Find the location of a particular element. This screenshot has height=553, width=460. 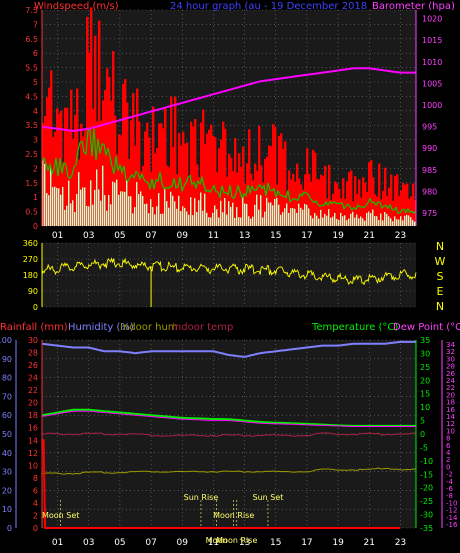

indoor-hum-label: Indoor hum is located at coordinates (149, 327).